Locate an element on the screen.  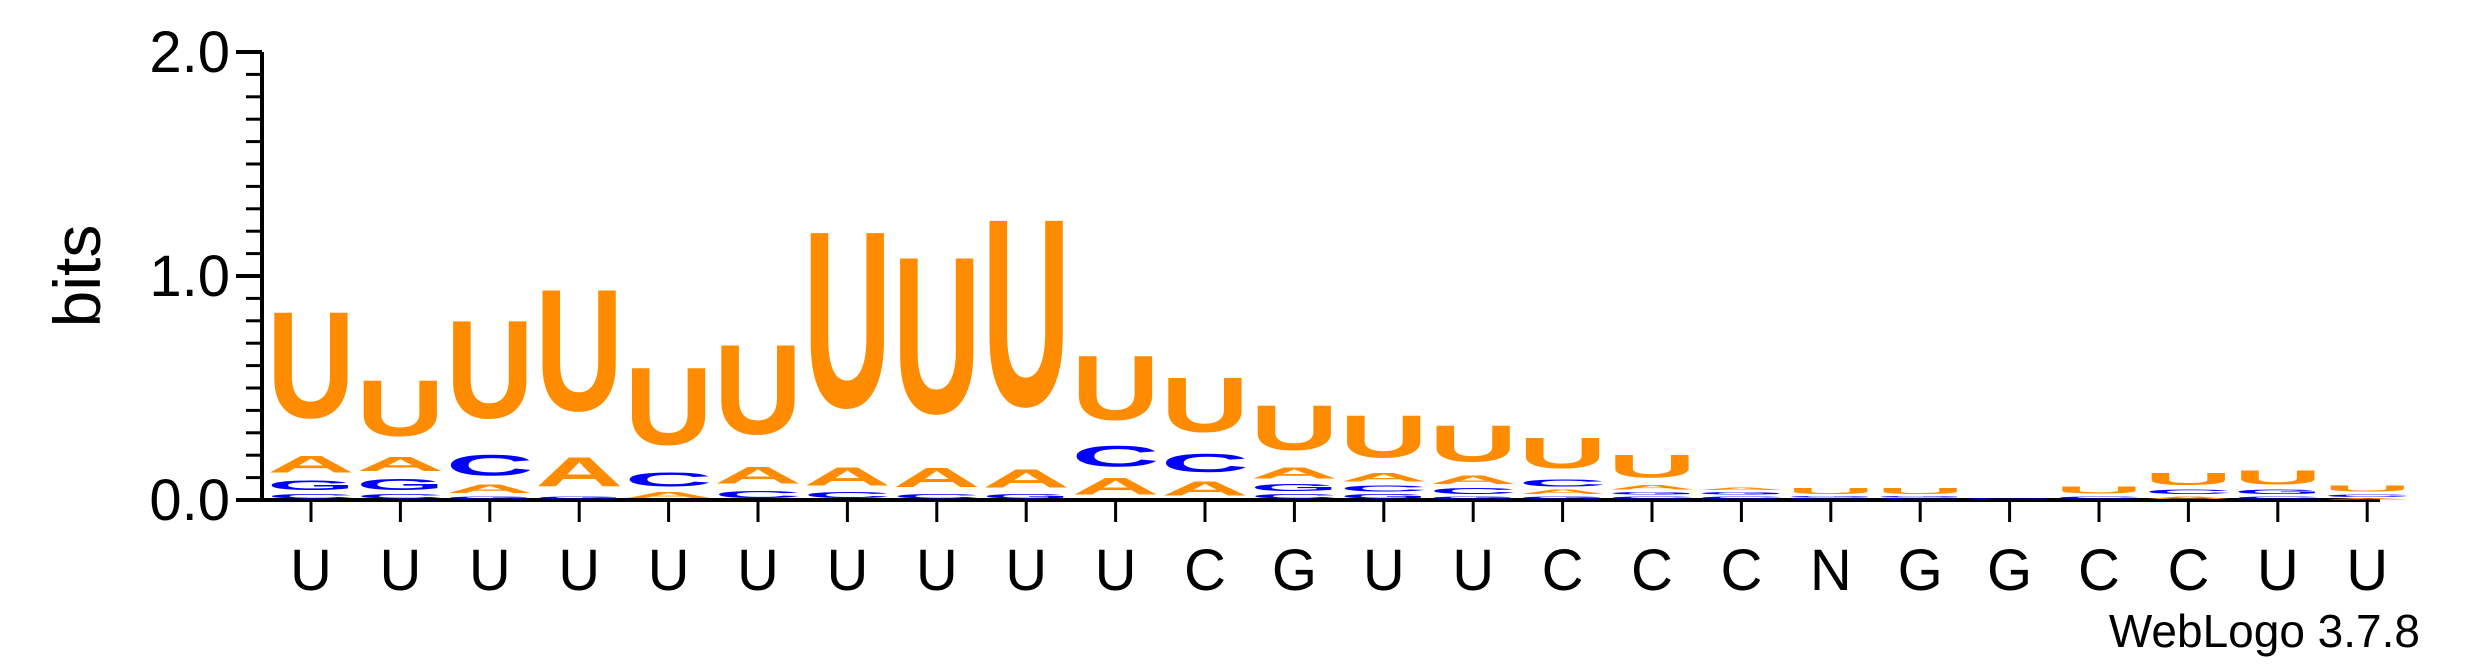
letter-stack: CGA is located at coordinates (1741, 493).